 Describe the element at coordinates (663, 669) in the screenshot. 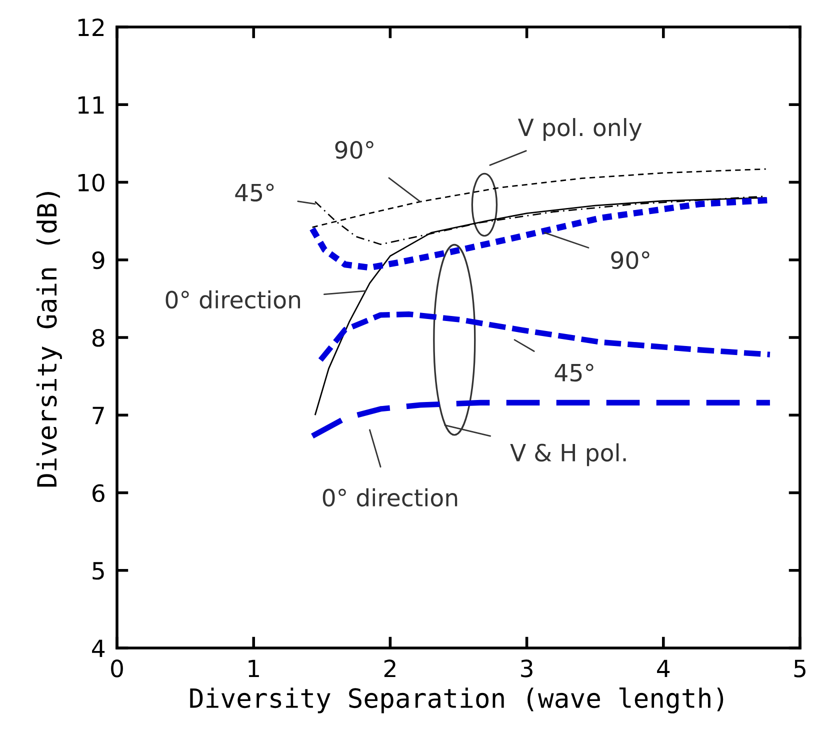

I see `x-tick-label: 4` at that location.